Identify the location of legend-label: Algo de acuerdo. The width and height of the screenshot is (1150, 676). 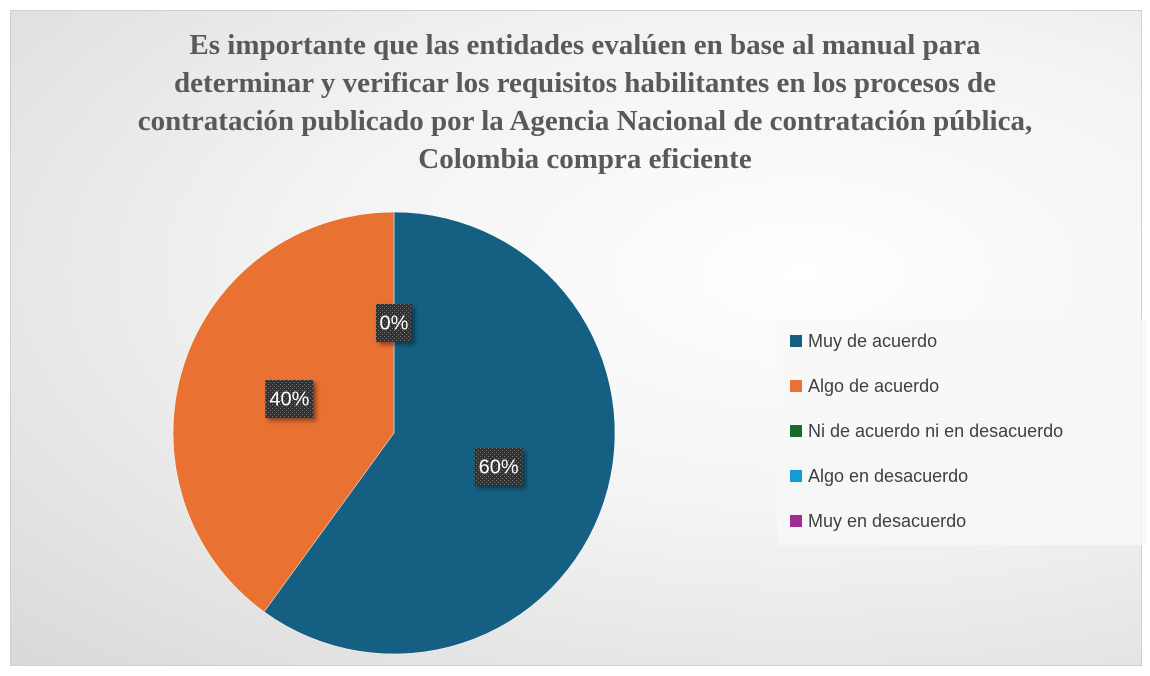
(873, 386).